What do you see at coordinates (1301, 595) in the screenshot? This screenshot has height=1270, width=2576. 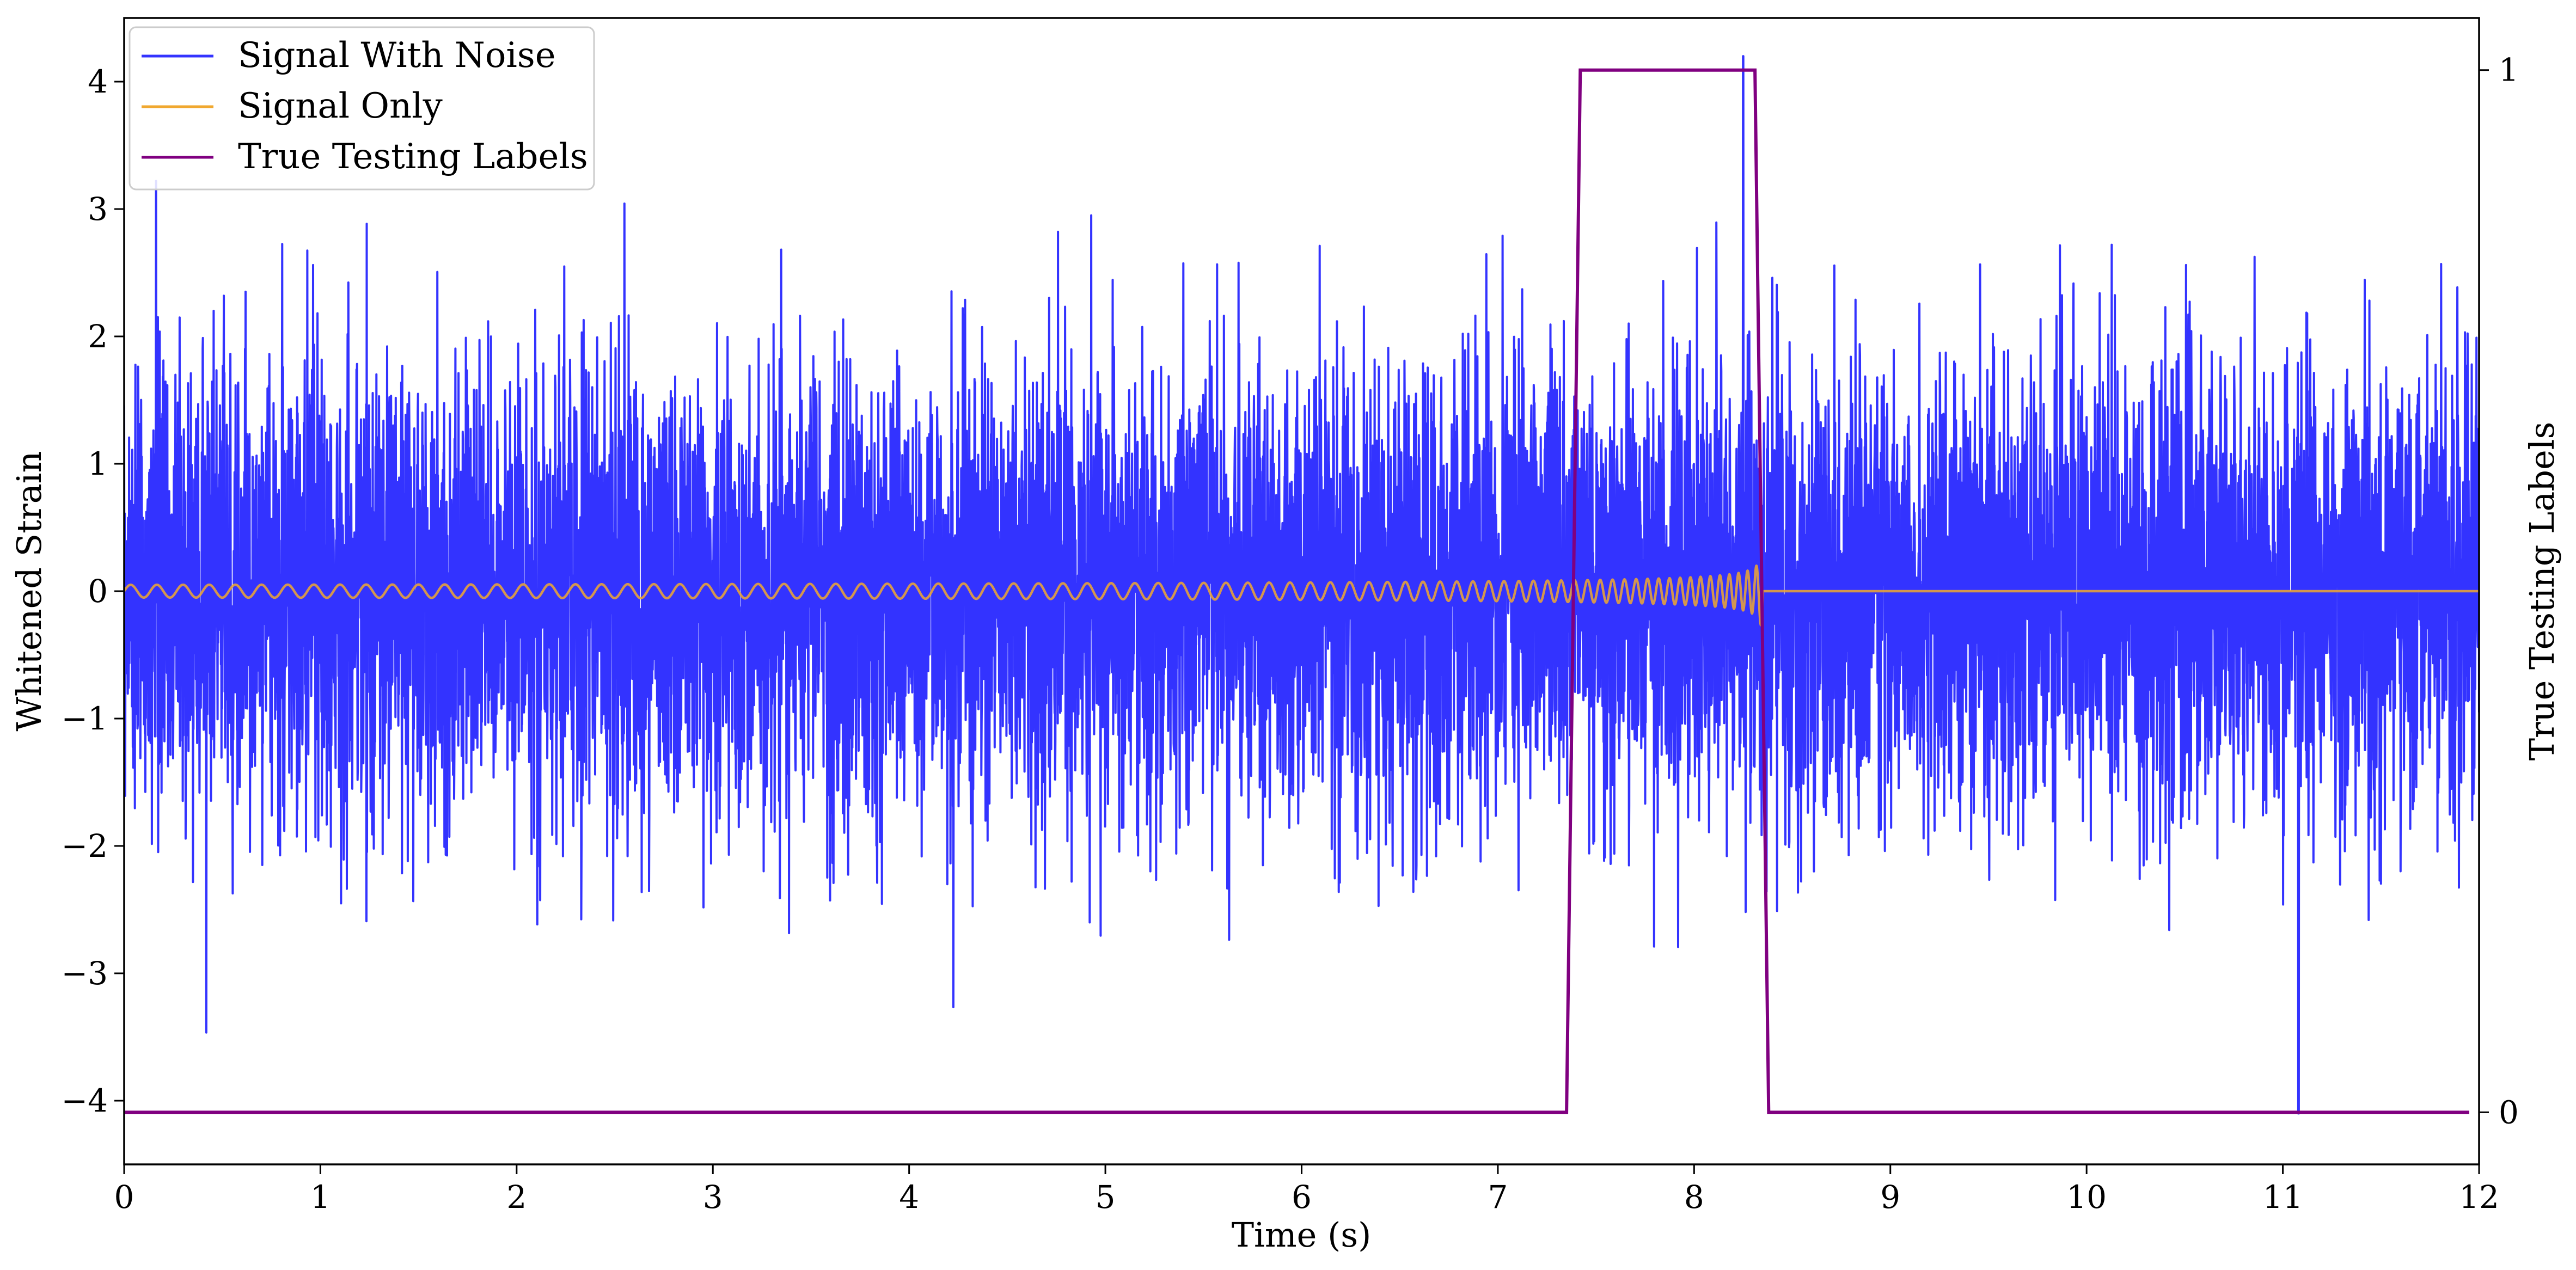 I see `series-signal-only-line` at bounding box center [1301, 595].